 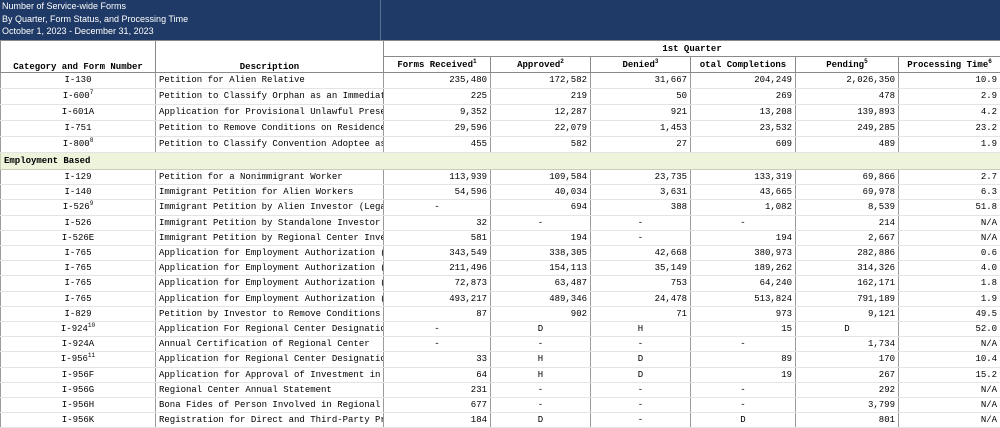 What do you see at coordinates (541, 329) in the screenshot?
I see `value-cell: D` at bounding box center [541, 329].